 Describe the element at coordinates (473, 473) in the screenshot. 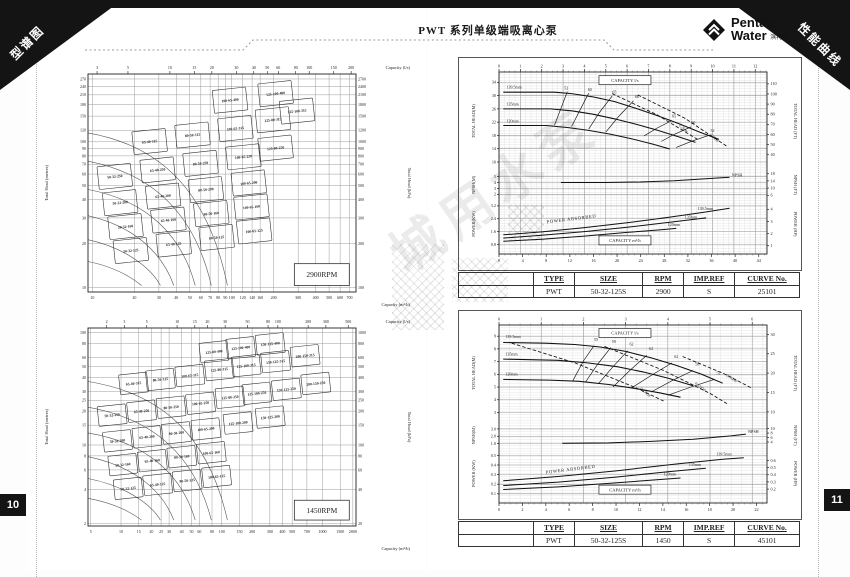

I see `svg-text: POWER (KW)` at that location.